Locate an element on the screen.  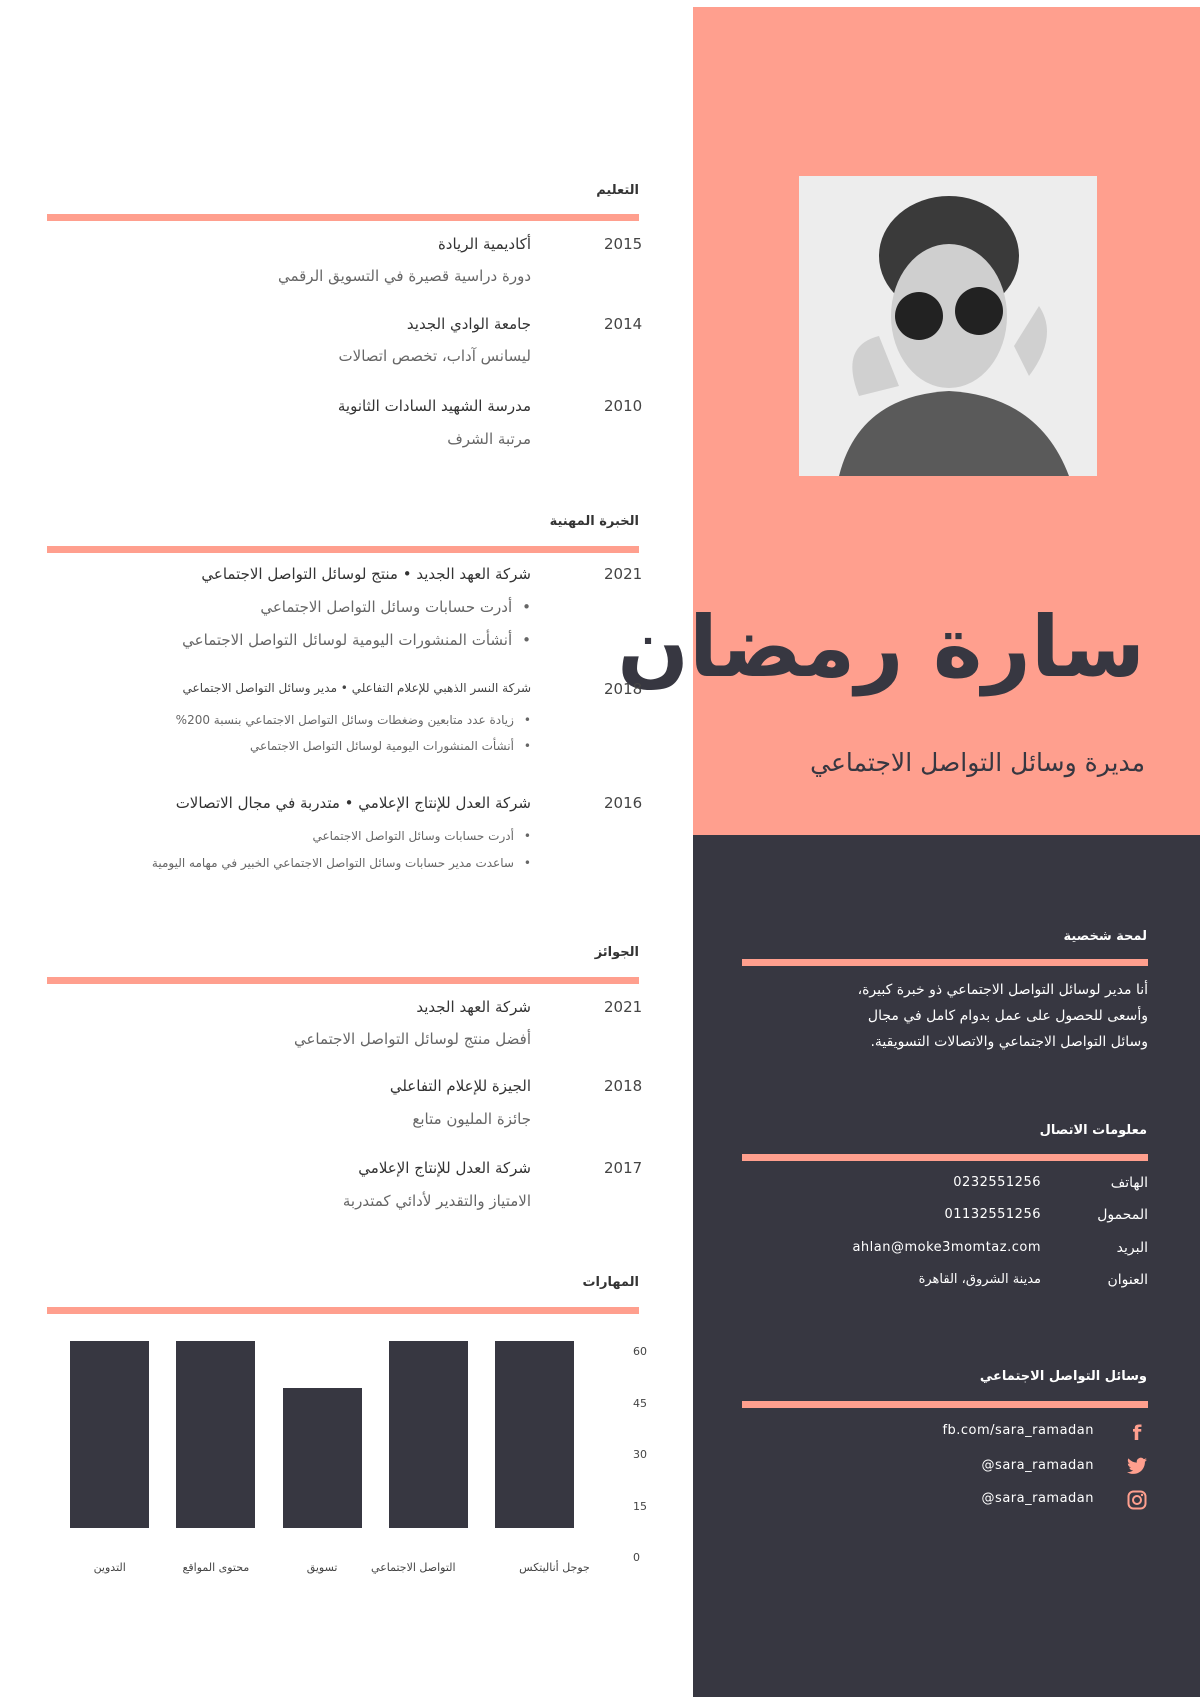
award-year: 2018 is located at coordinates (623, 1086).